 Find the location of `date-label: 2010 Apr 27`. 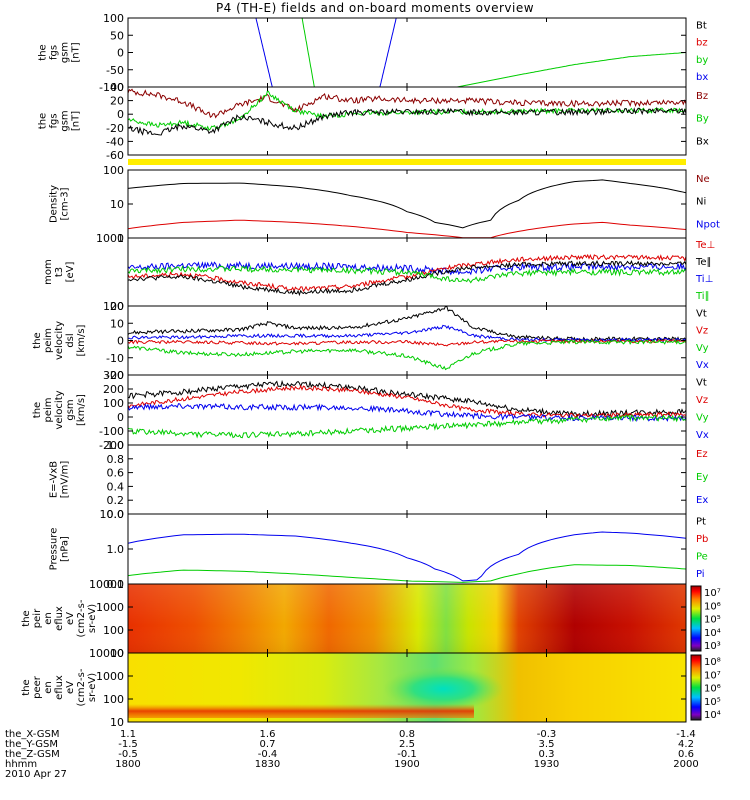

date-label: 2010 Apr 27 is located at coordinates (36, 774).